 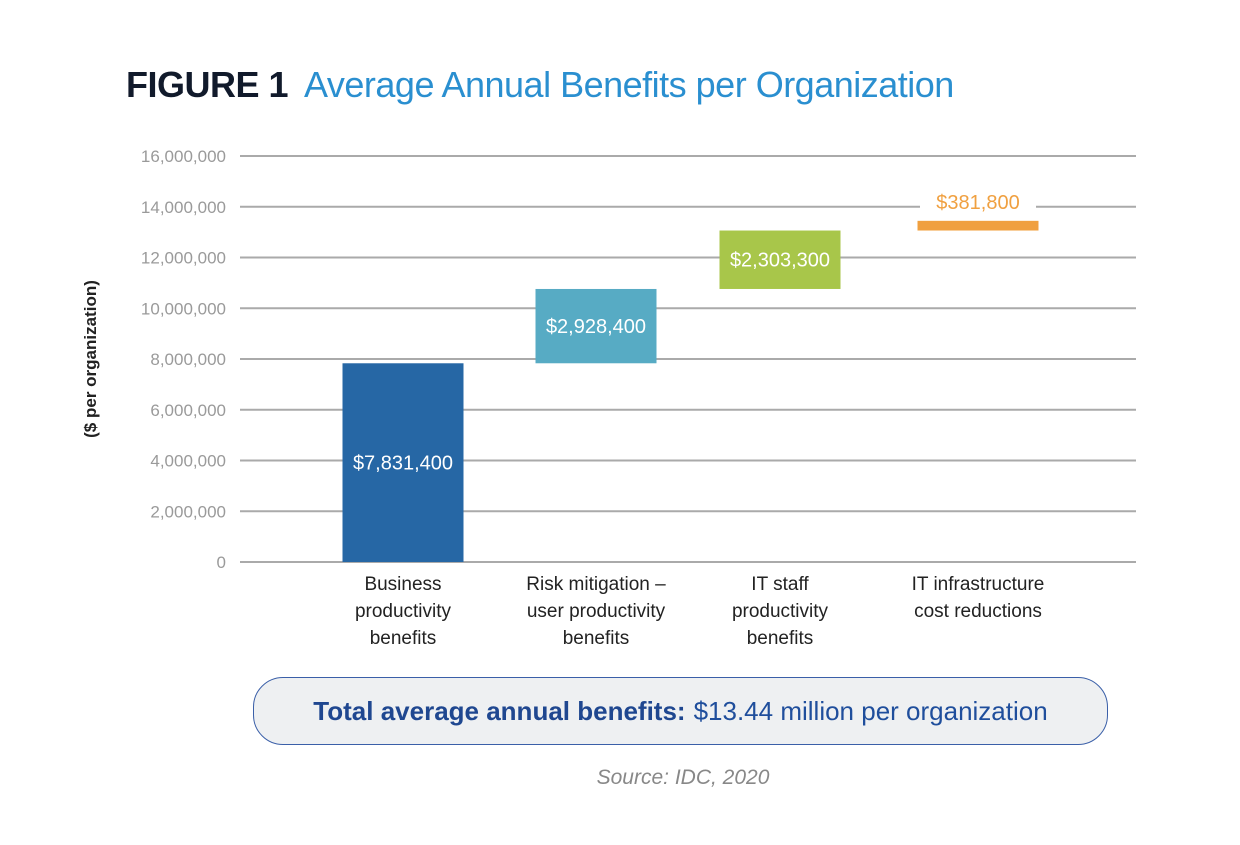 I want to click on y-tick-label: 4,000,000, so click(x=188, y=461).